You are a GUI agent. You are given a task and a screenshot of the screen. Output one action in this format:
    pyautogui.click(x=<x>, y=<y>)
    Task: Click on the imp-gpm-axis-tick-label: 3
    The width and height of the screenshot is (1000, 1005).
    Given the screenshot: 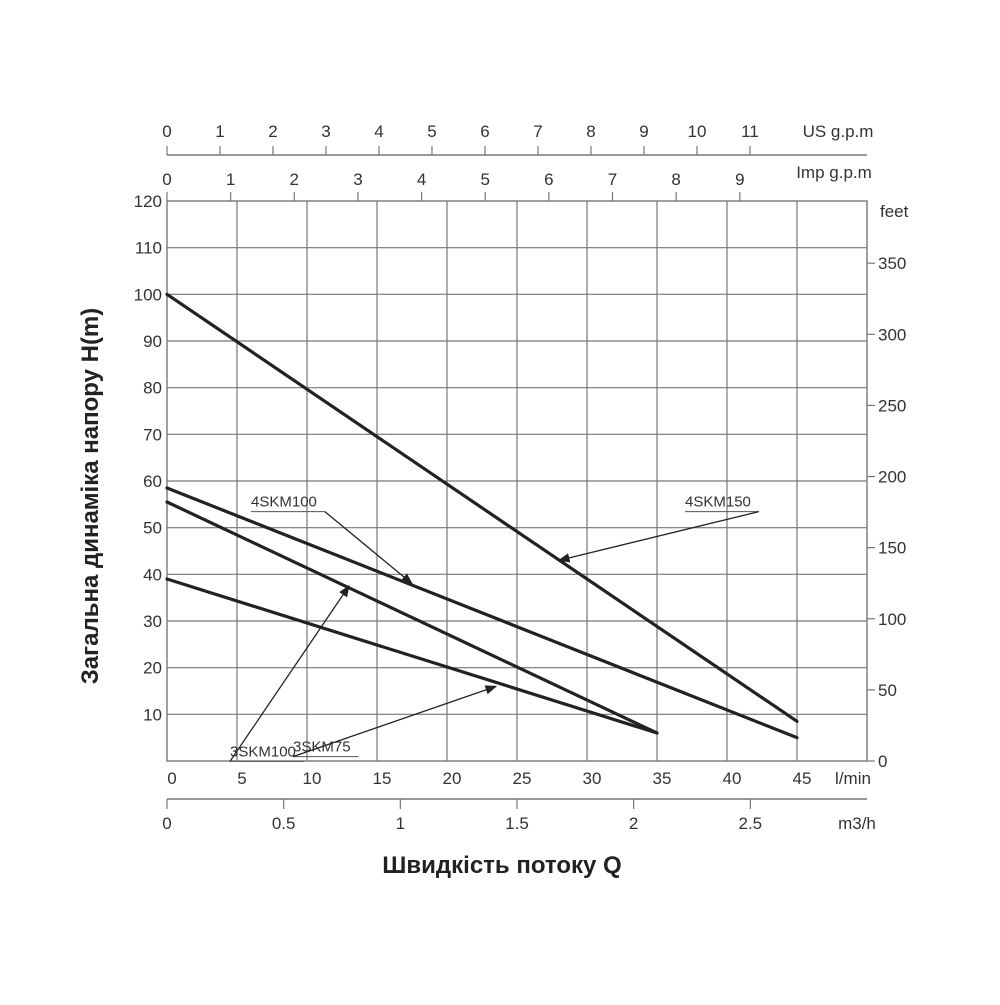 What is the action you would take?
    pyautogui.click(x=357, y=179)
    